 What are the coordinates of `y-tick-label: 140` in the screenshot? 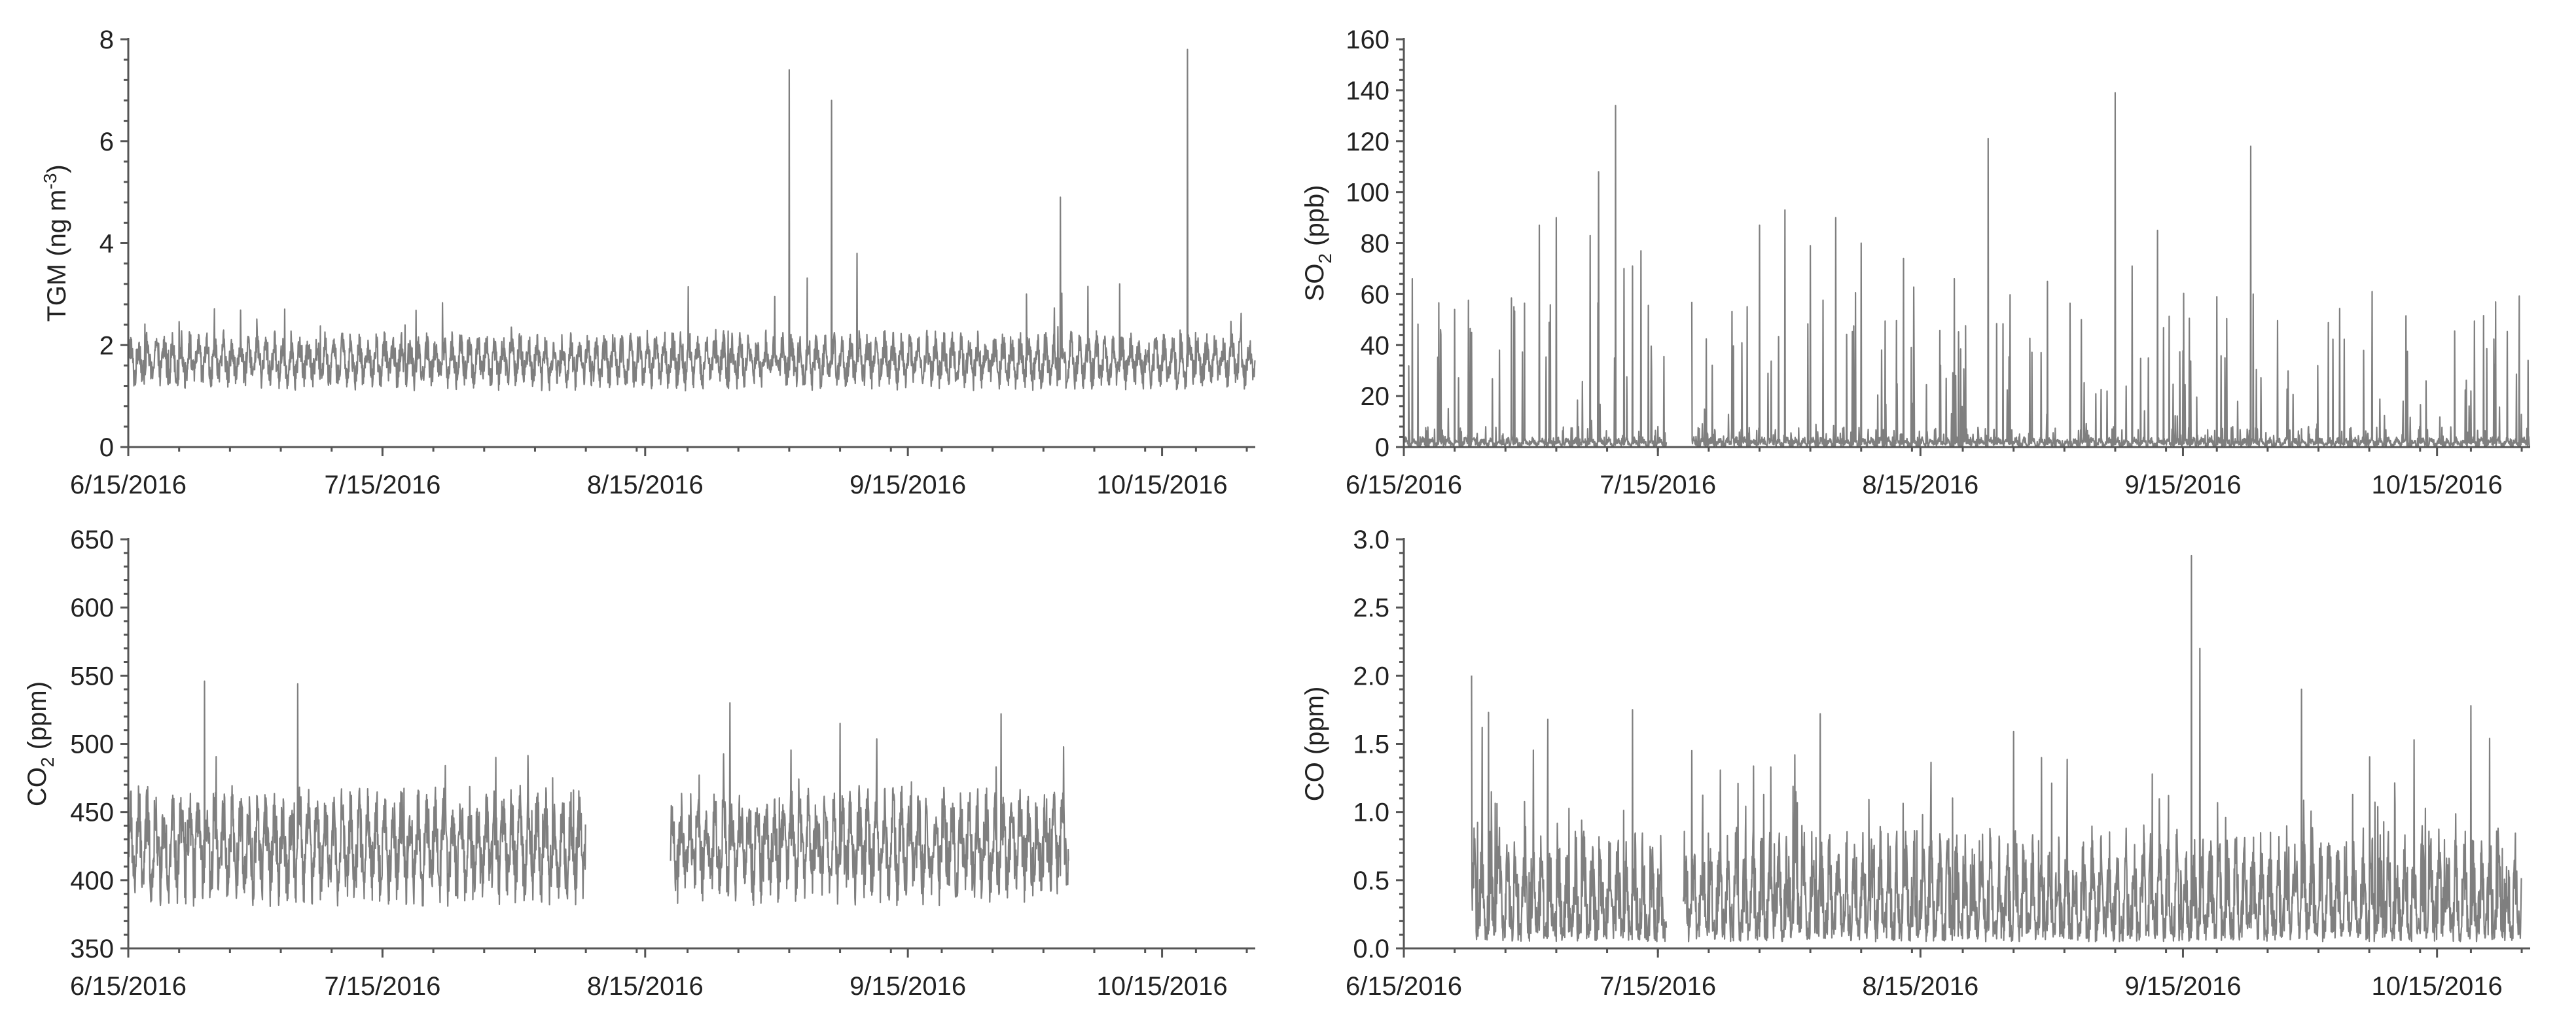 It's located at (1367, 91).